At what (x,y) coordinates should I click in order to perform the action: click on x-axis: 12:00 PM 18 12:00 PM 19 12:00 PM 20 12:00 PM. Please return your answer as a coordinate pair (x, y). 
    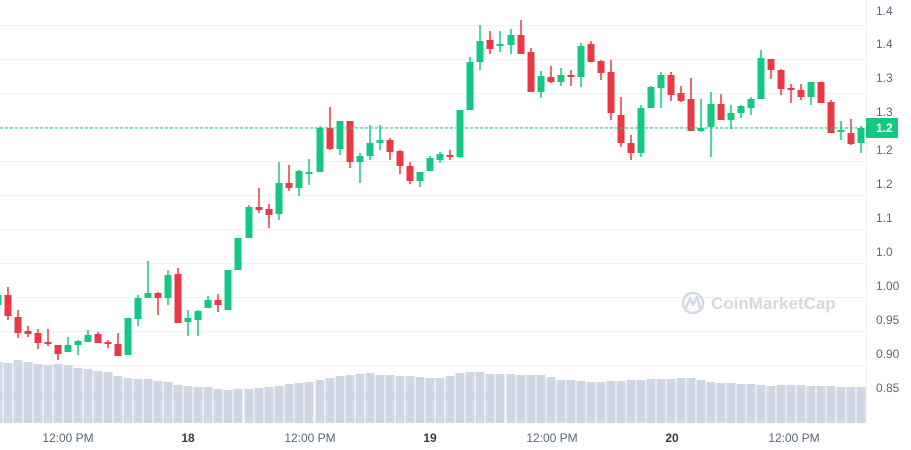
    Looking at the image, I should click on (430, 438).